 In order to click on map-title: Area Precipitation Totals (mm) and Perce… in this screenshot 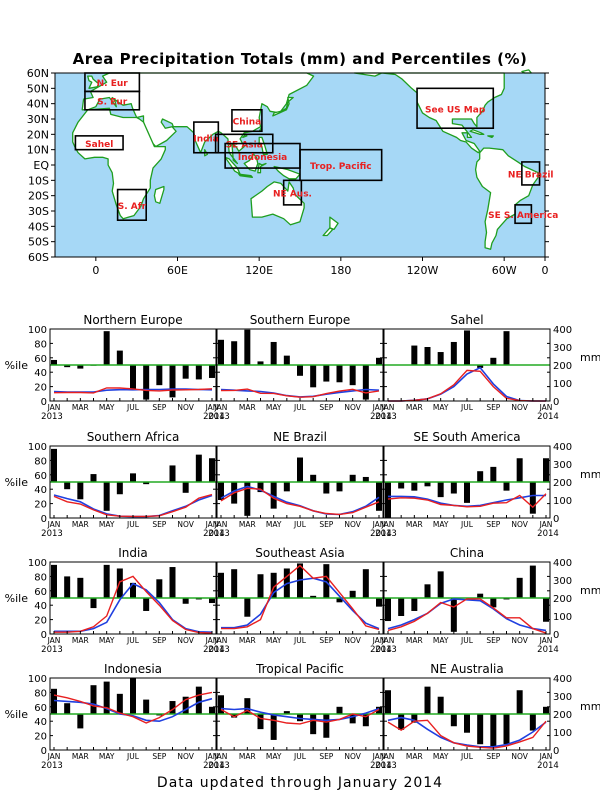, I will do `click(300, 59)`.